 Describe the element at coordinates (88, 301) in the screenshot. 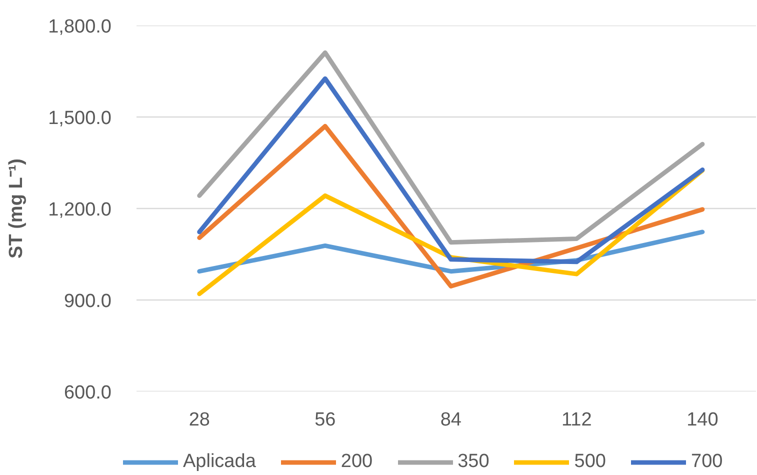

I see `y-tick-label: 900.0` at that location.